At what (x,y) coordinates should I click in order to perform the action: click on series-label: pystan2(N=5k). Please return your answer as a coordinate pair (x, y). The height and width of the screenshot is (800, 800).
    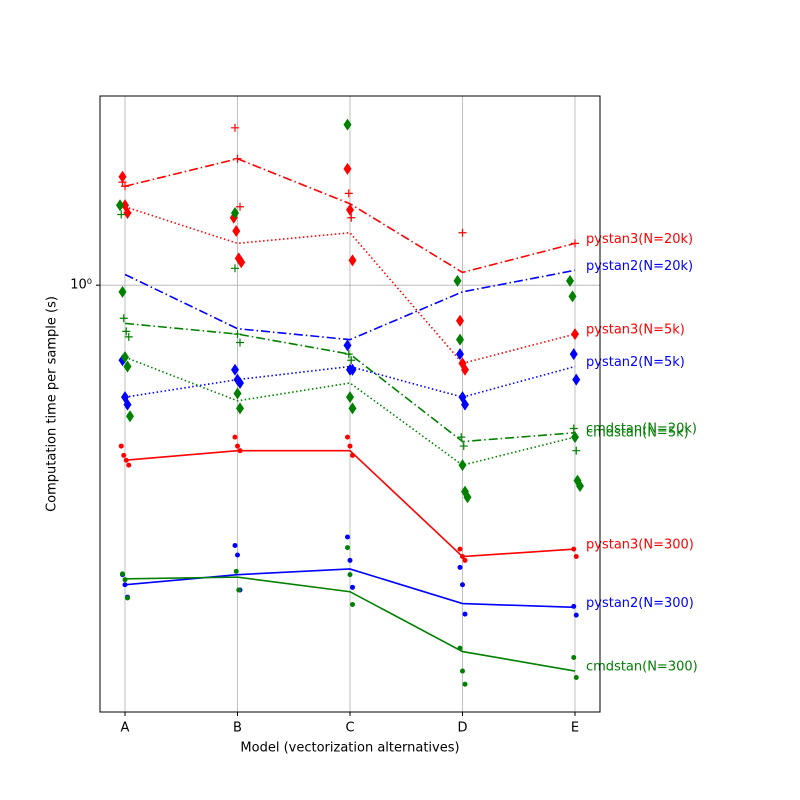
    Looking at the image, I should click on (635, 362).